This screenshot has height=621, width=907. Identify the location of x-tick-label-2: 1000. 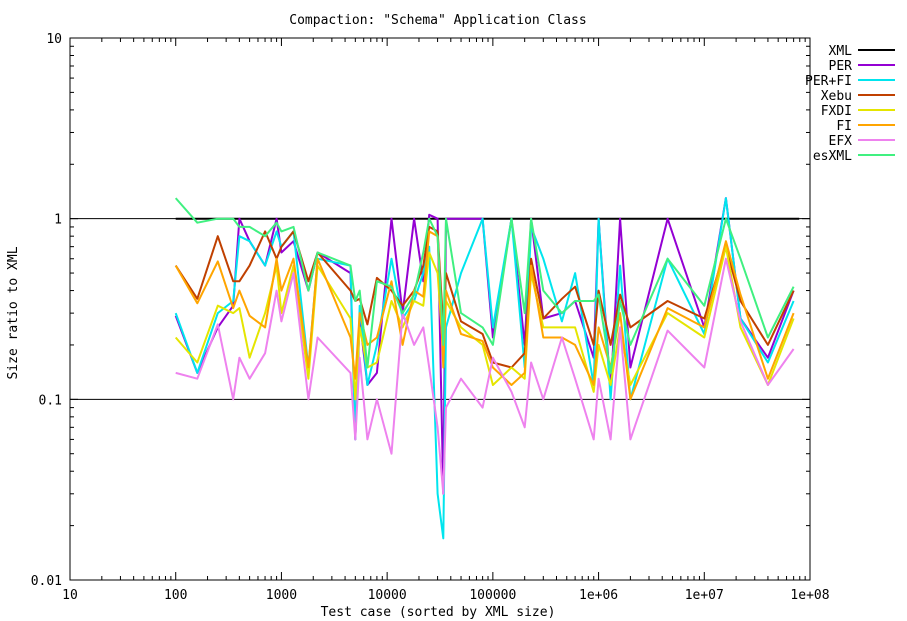
(281, 595).